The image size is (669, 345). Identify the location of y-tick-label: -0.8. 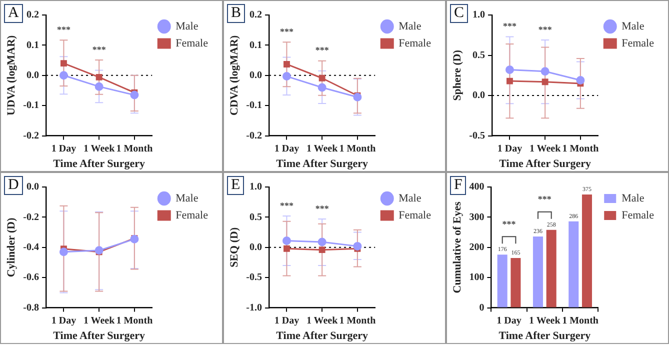
(31, 308).